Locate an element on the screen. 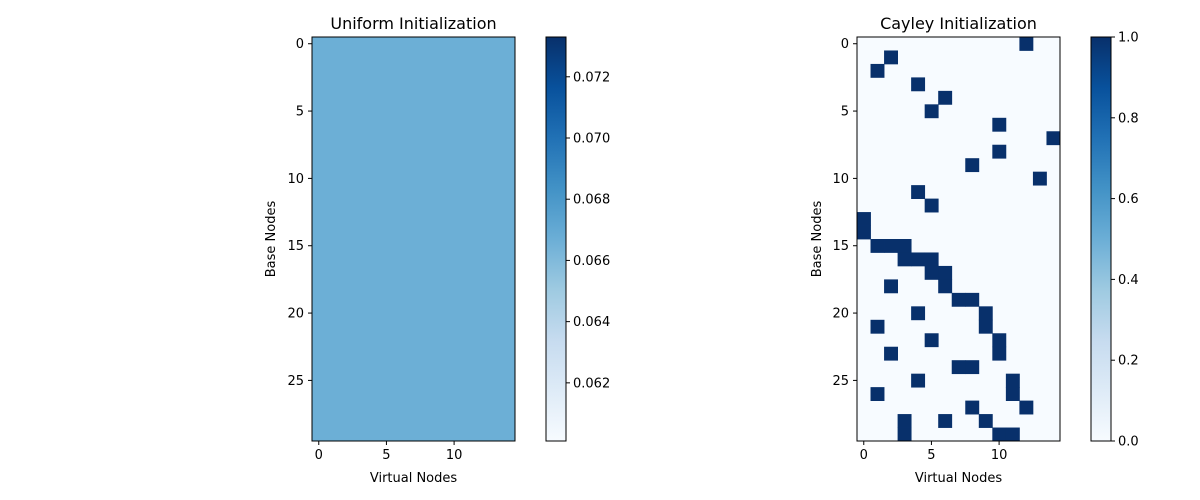 This screenshot has height=500, width=1200. uniform-x-ticks: 0 5 10 is located at coordinates (389, 452).